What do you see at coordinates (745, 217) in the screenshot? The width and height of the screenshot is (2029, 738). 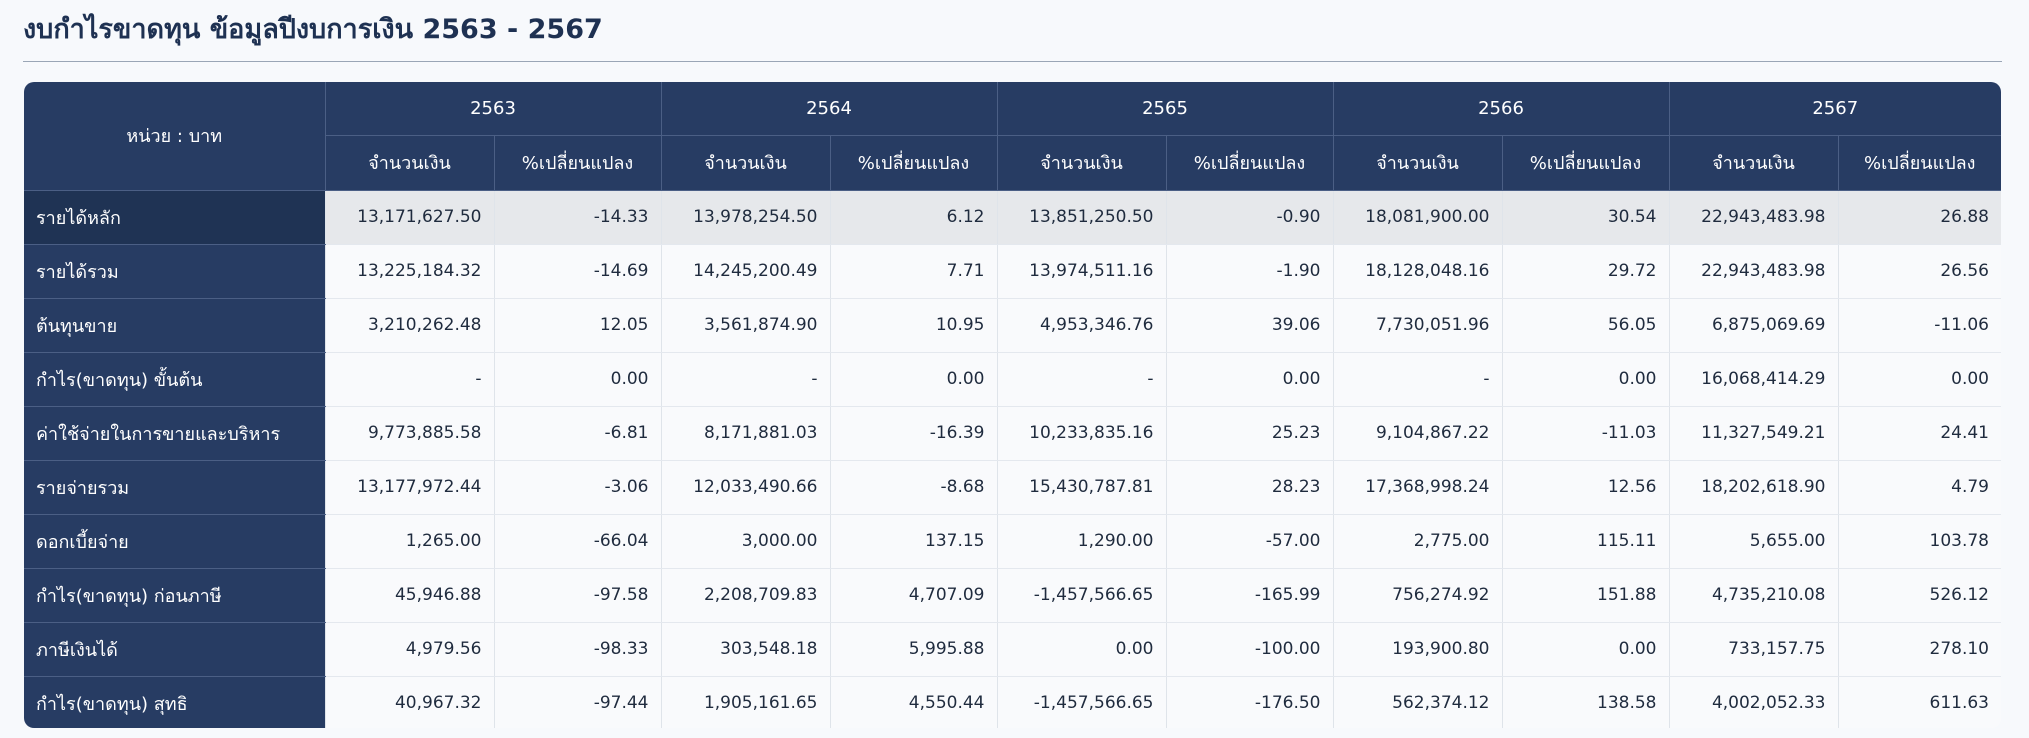 I see `amount-cell: 13,978,254.50` at bounding box center [745, 217].